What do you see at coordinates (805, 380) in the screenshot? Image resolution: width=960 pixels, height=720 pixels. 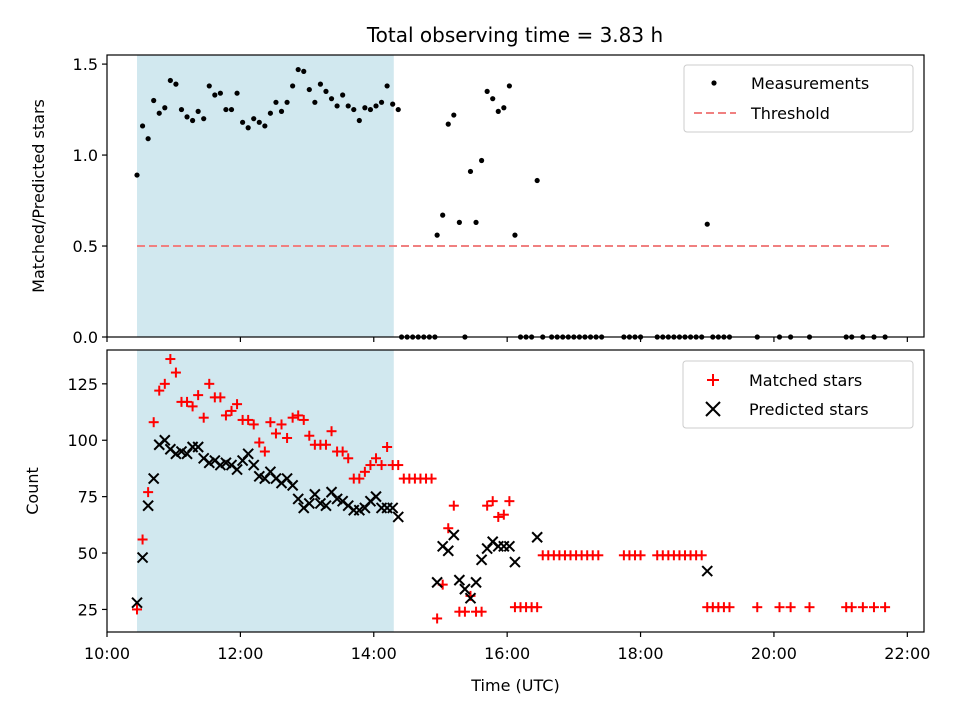 I see `legend-label-matched: Matched stars` at bounding box center [805, 380].